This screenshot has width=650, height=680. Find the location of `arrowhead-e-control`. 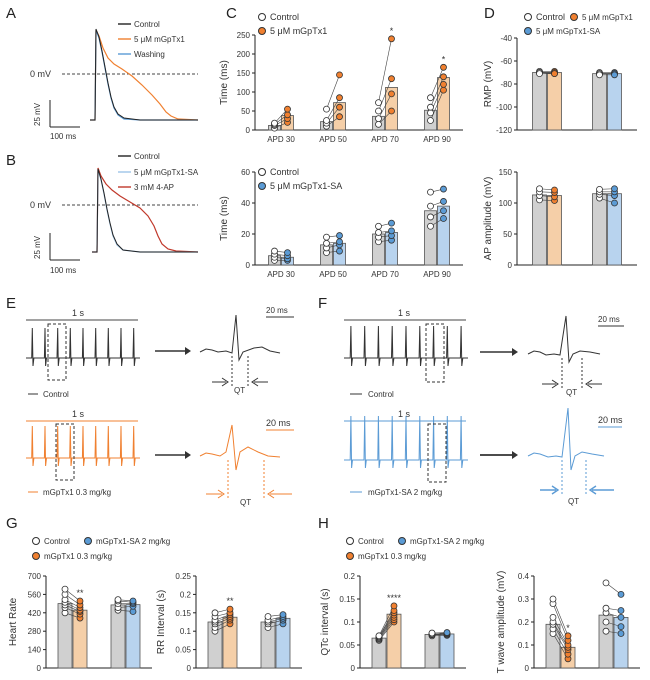

arrowhead-e-control is located at coordinates (188, 351).